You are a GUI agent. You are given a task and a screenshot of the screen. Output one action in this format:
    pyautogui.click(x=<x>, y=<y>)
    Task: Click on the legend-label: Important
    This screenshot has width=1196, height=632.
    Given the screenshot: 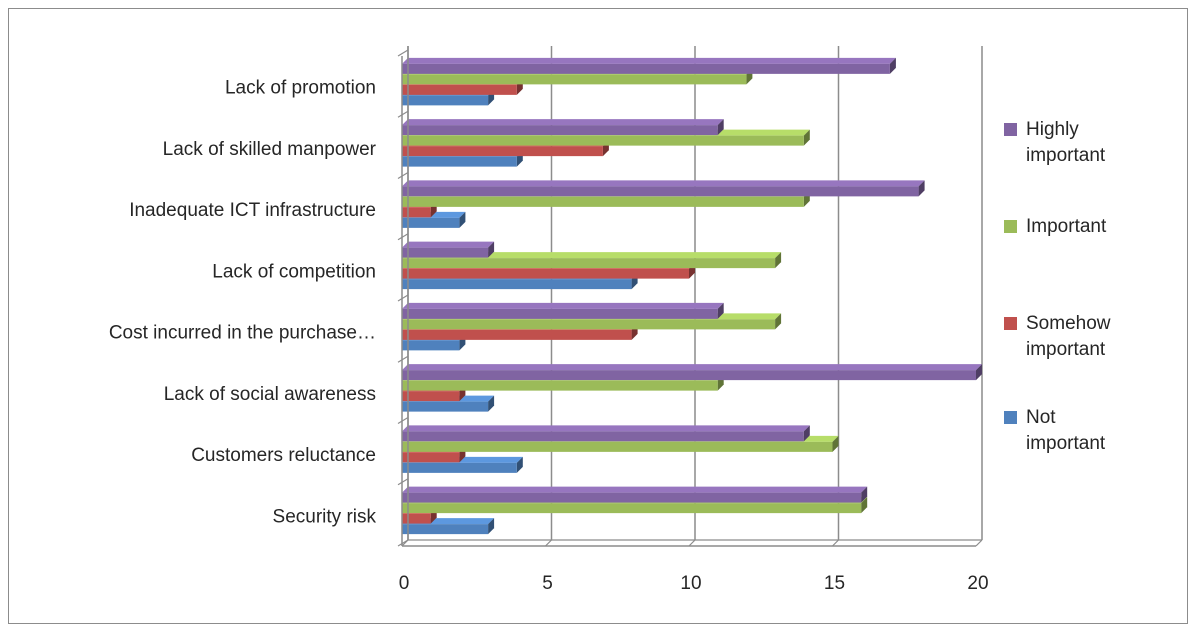 What is the action you would take?
    pyautogui.click(x=1066, y=226)
    